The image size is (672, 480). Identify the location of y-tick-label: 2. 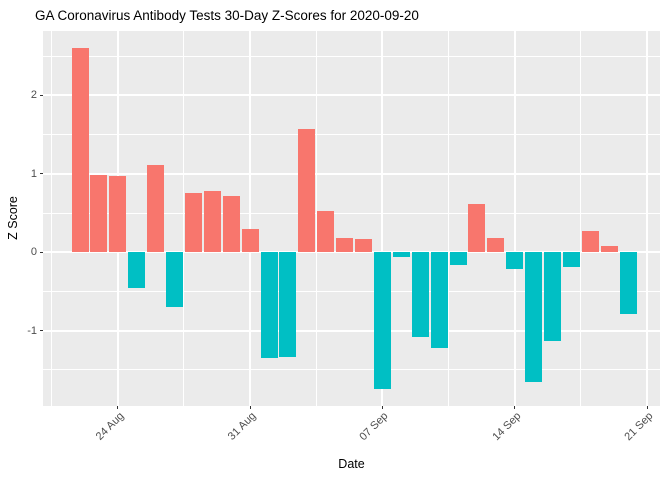
(33, 95).